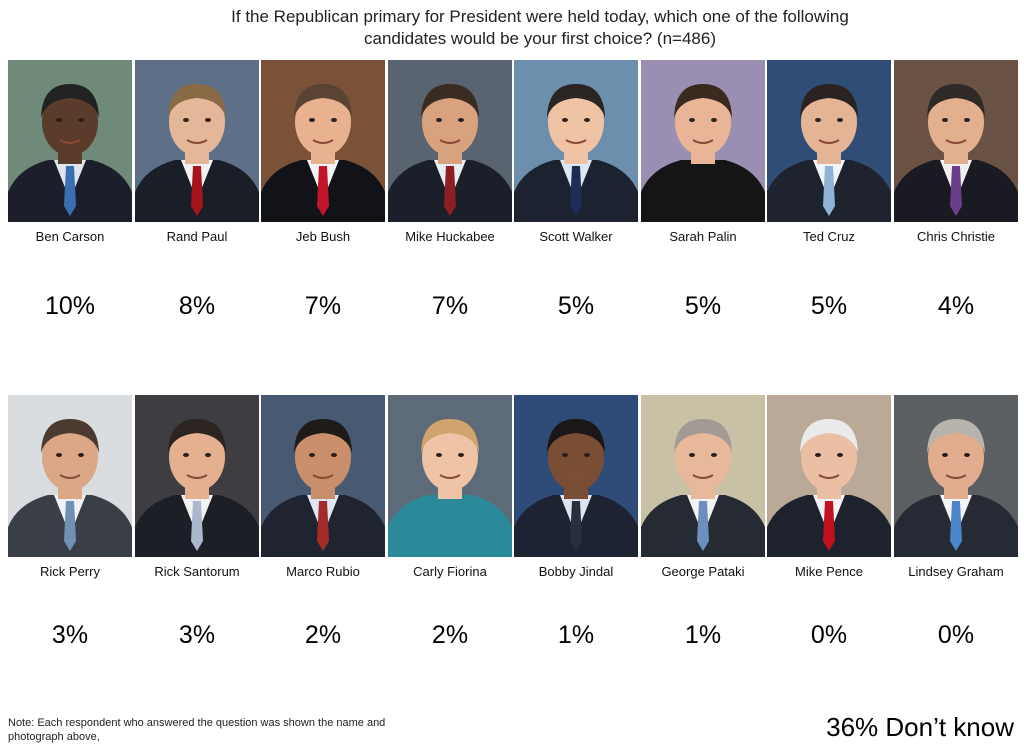 The image size is (1024, 747). I want to click on candidate-cell: Rick Perry 3%, so click(70, 555).